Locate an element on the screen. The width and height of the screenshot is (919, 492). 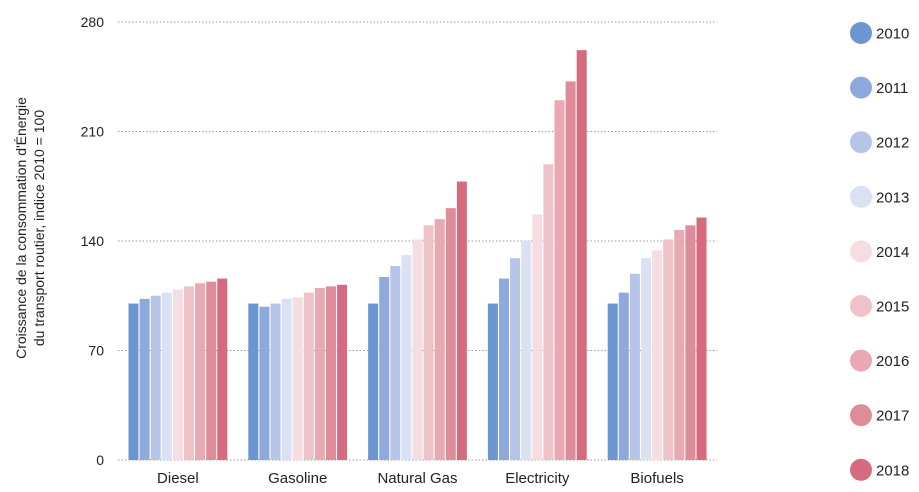
legend-label: 2010 is located at coordinates (892, 34).